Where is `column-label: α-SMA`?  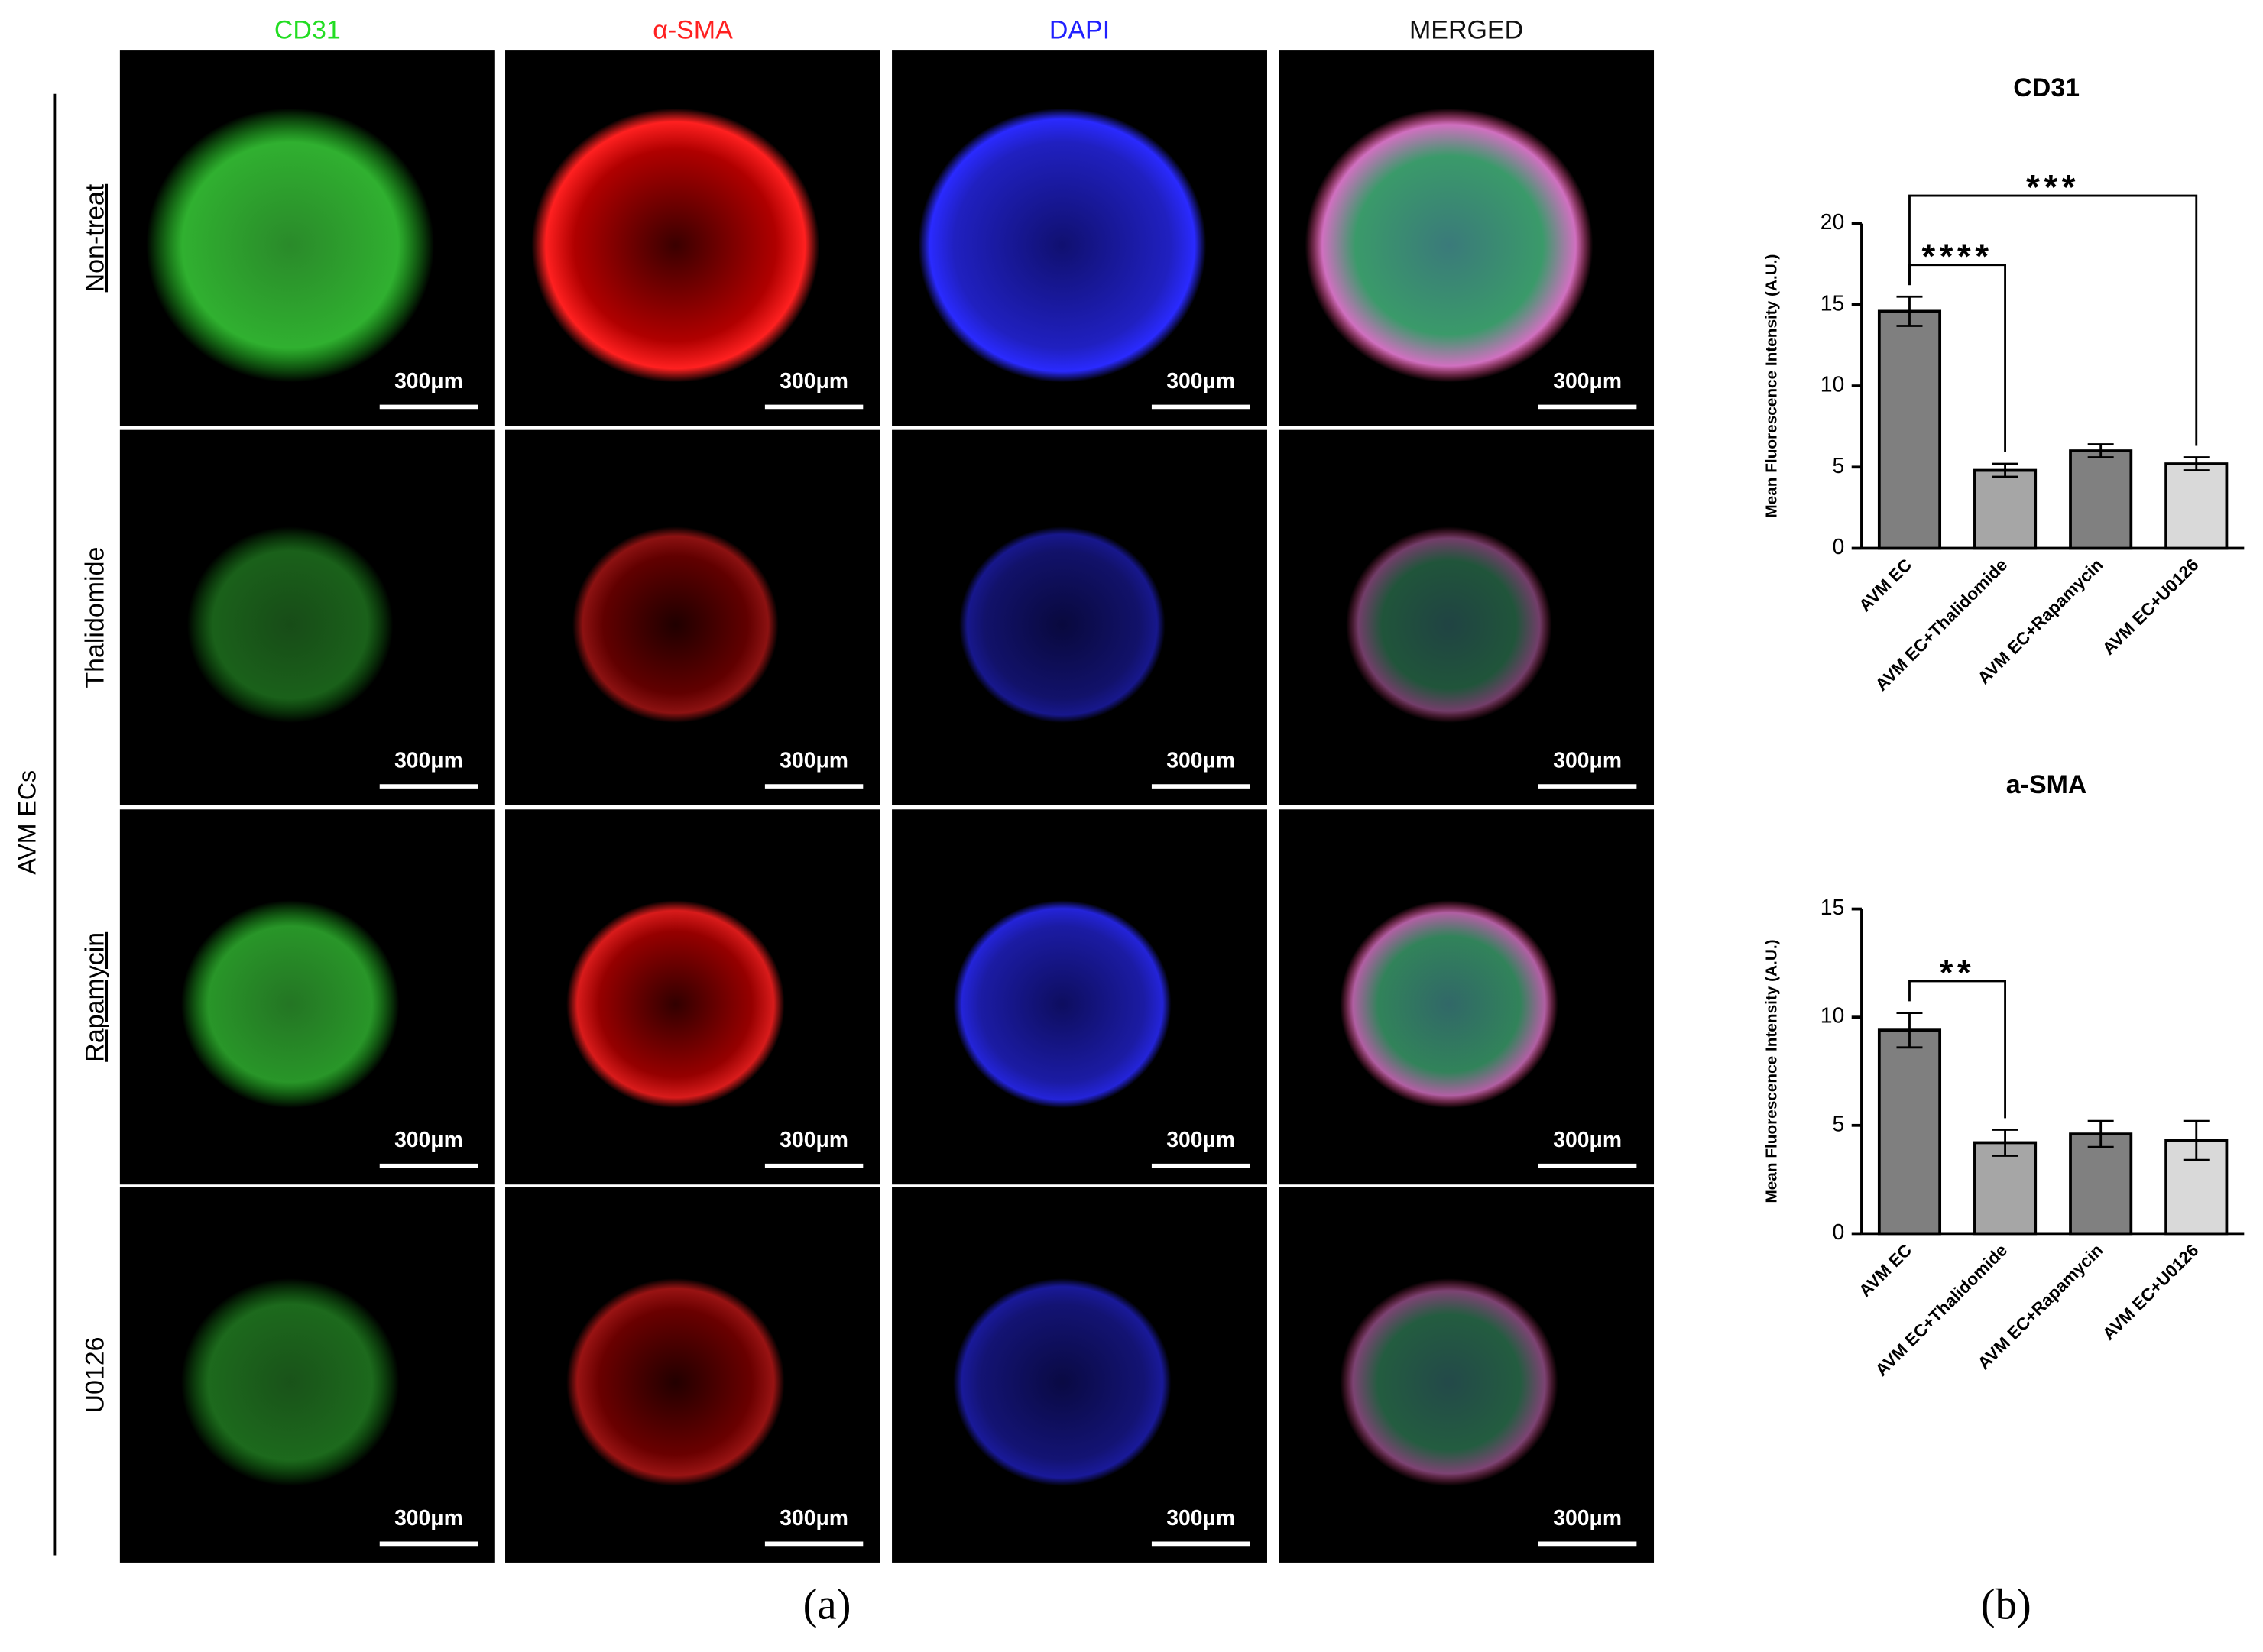
column-label: α-SMA is located at coordinates (693, 30).